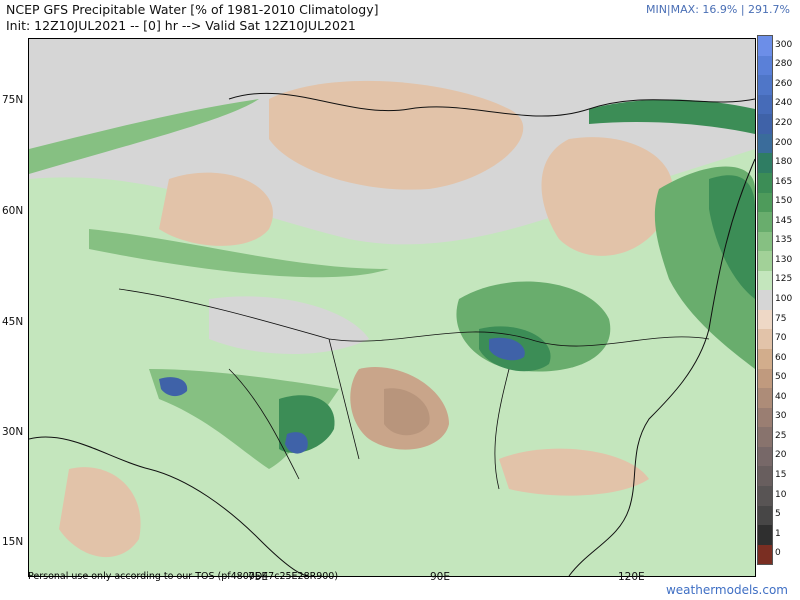  What do you see at coordinates (784, 201) in the screenshot?
I see `colorbar-label: 150` at bounding box center [784, 201].